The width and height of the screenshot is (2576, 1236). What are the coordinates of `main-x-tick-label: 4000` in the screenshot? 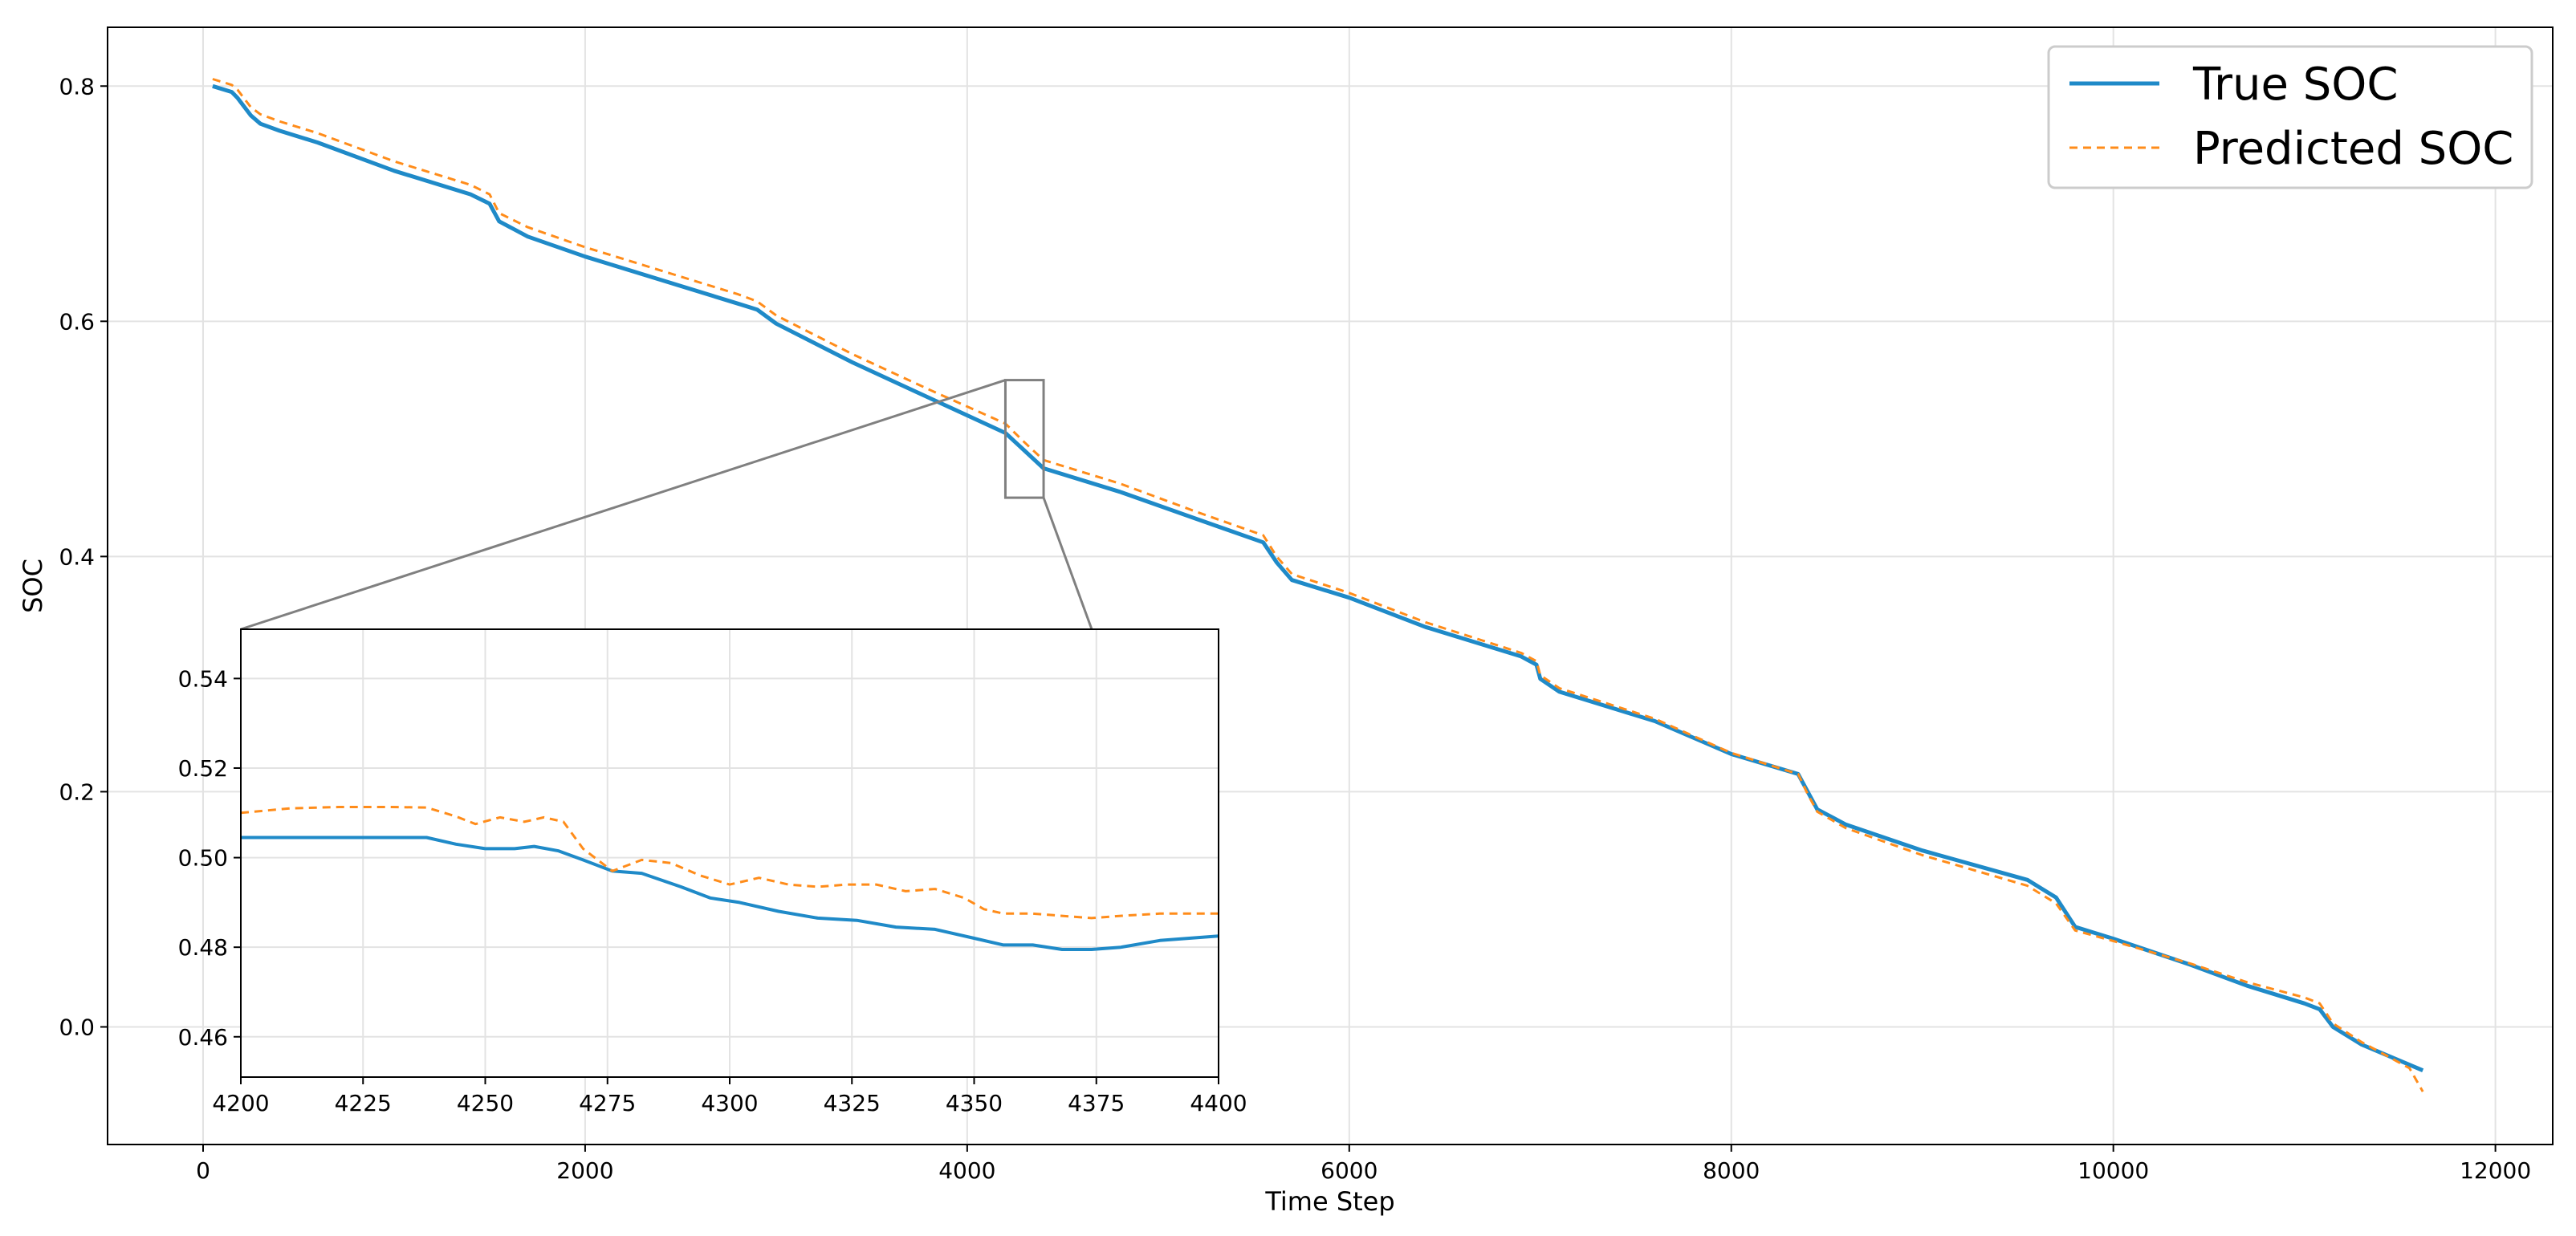 It's located at (967, 1170).